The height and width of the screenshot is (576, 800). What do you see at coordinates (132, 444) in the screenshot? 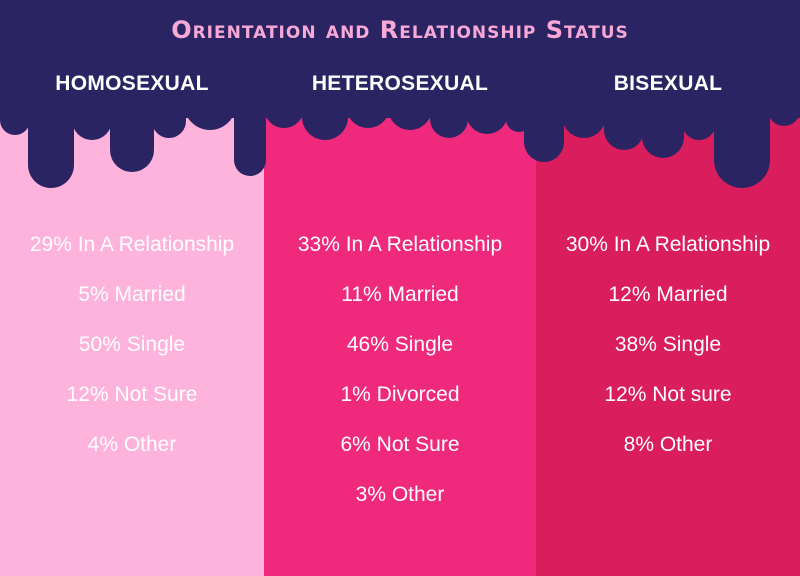
I see `stat-item: 4% Other` at bounding box center [132, 444].